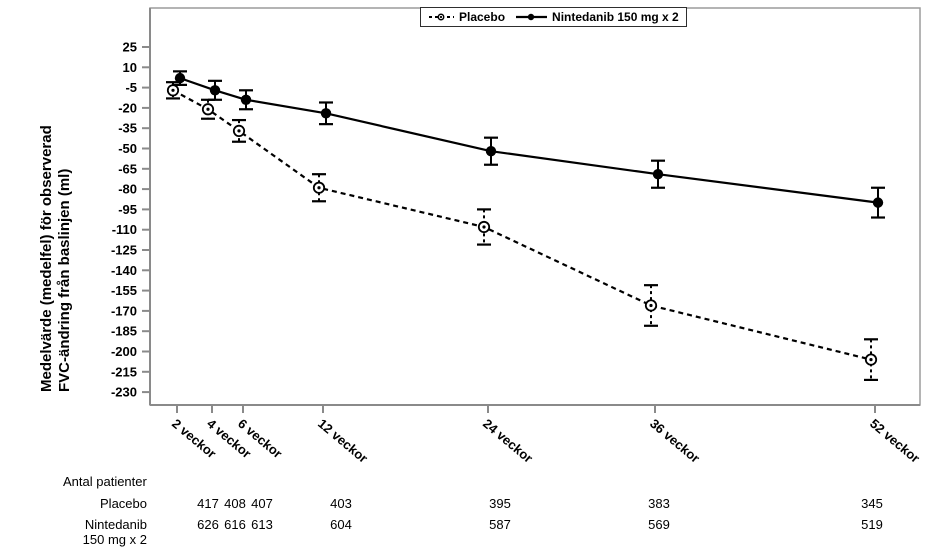 Image resolution: width=945 pixels, height=550 pixels. I want to click on table-row-label: 150 mg x 2, so click(115, 539).